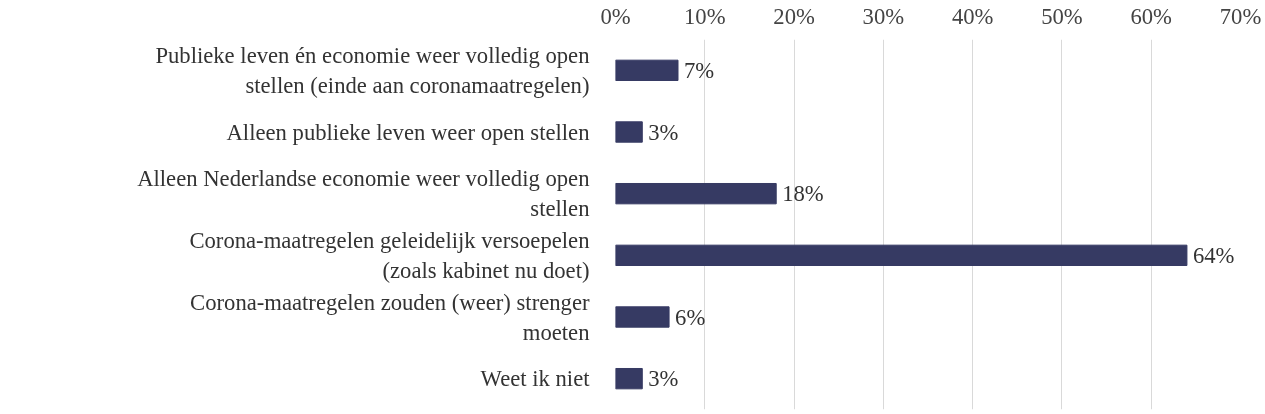 This screenshot has height=414, width=1265. Describe the element at coordinates (972, 16) in the screenshot. I see `x-tick-label: 40%` at that location.